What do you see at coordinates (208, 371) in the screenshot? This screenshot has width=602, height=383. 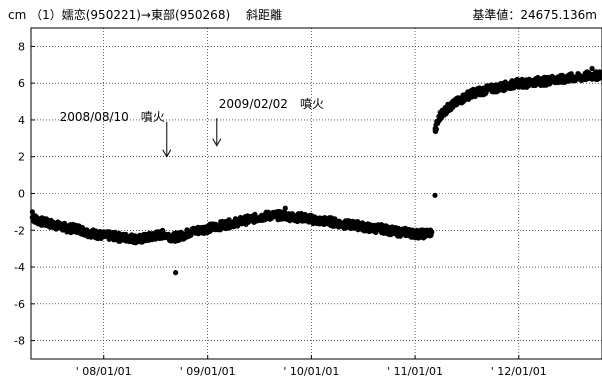 I see `x-tick-label: ' 09/01/01` at bounding box center [208, 371].